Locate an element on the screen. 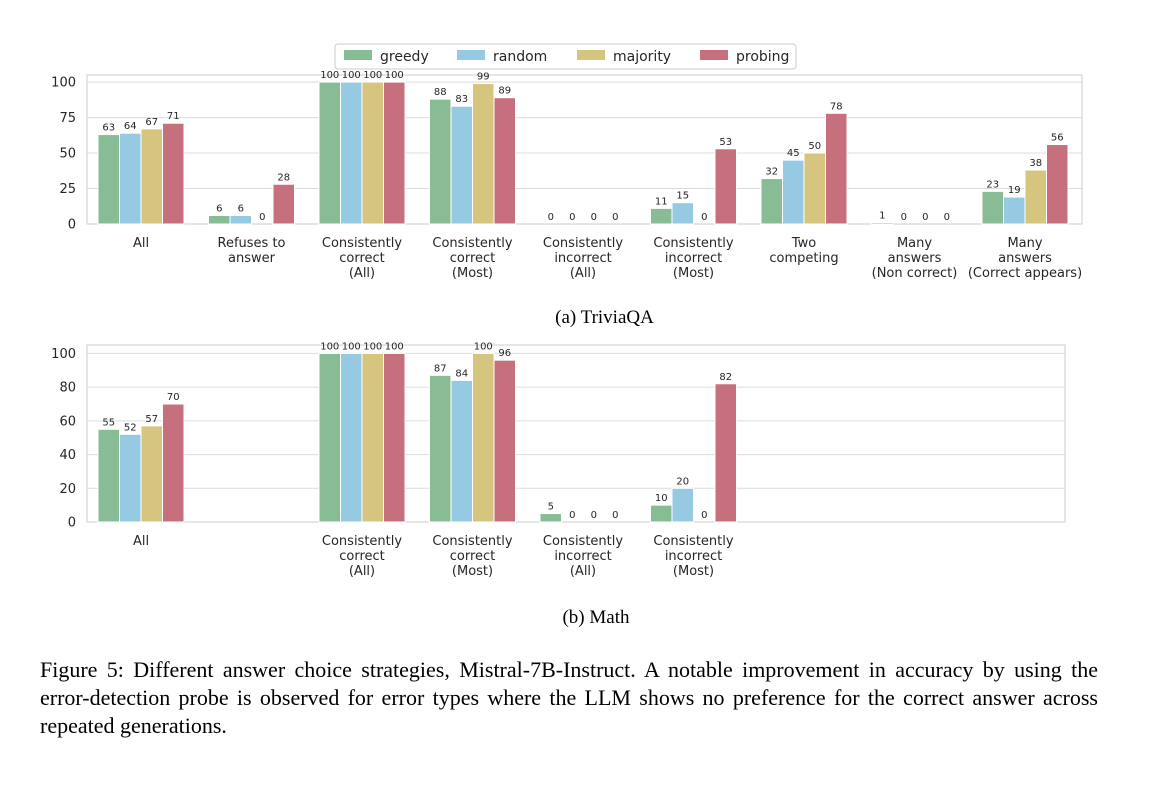 The image size is (1166, 788). chart2-data-label: 96 is located at coordinates (504, 353).